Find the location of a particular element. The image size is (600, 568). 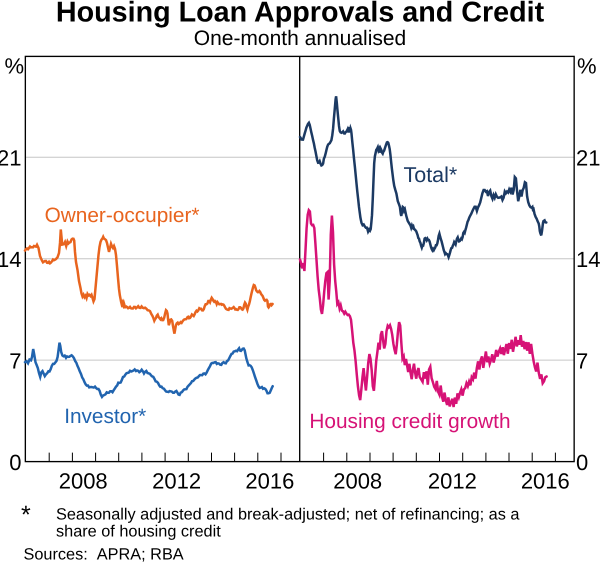

svg-text: Housing credit growth is located at coordinates (409, 421).